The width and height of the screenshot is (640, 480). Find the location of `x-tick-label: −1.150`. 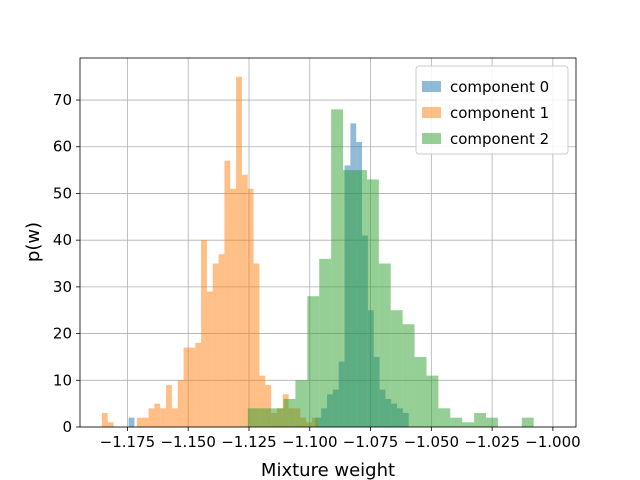

x-tick-label: −1.150 is located at coordinates (188, 442).